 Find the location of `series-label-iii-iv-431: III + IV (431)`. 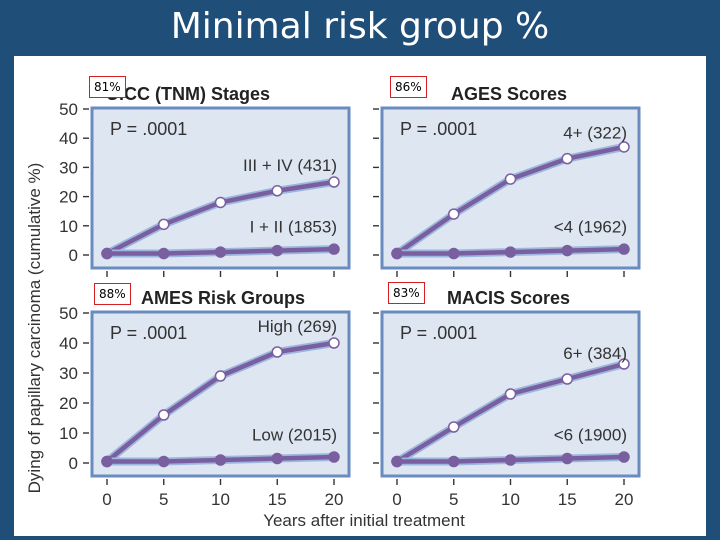

series-label-iii-iv-431: III + IV (431) is located at coordinates (290, 165).